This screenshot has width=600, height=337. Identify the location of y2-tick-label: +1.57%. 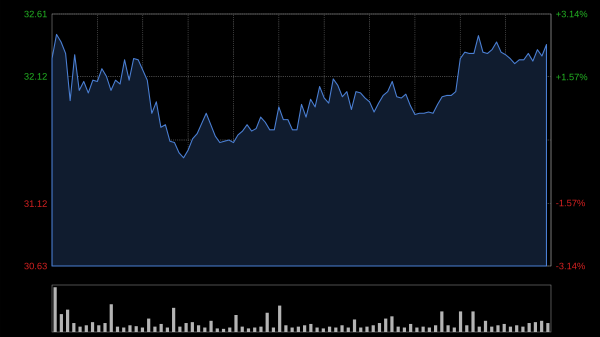
(572, 77).